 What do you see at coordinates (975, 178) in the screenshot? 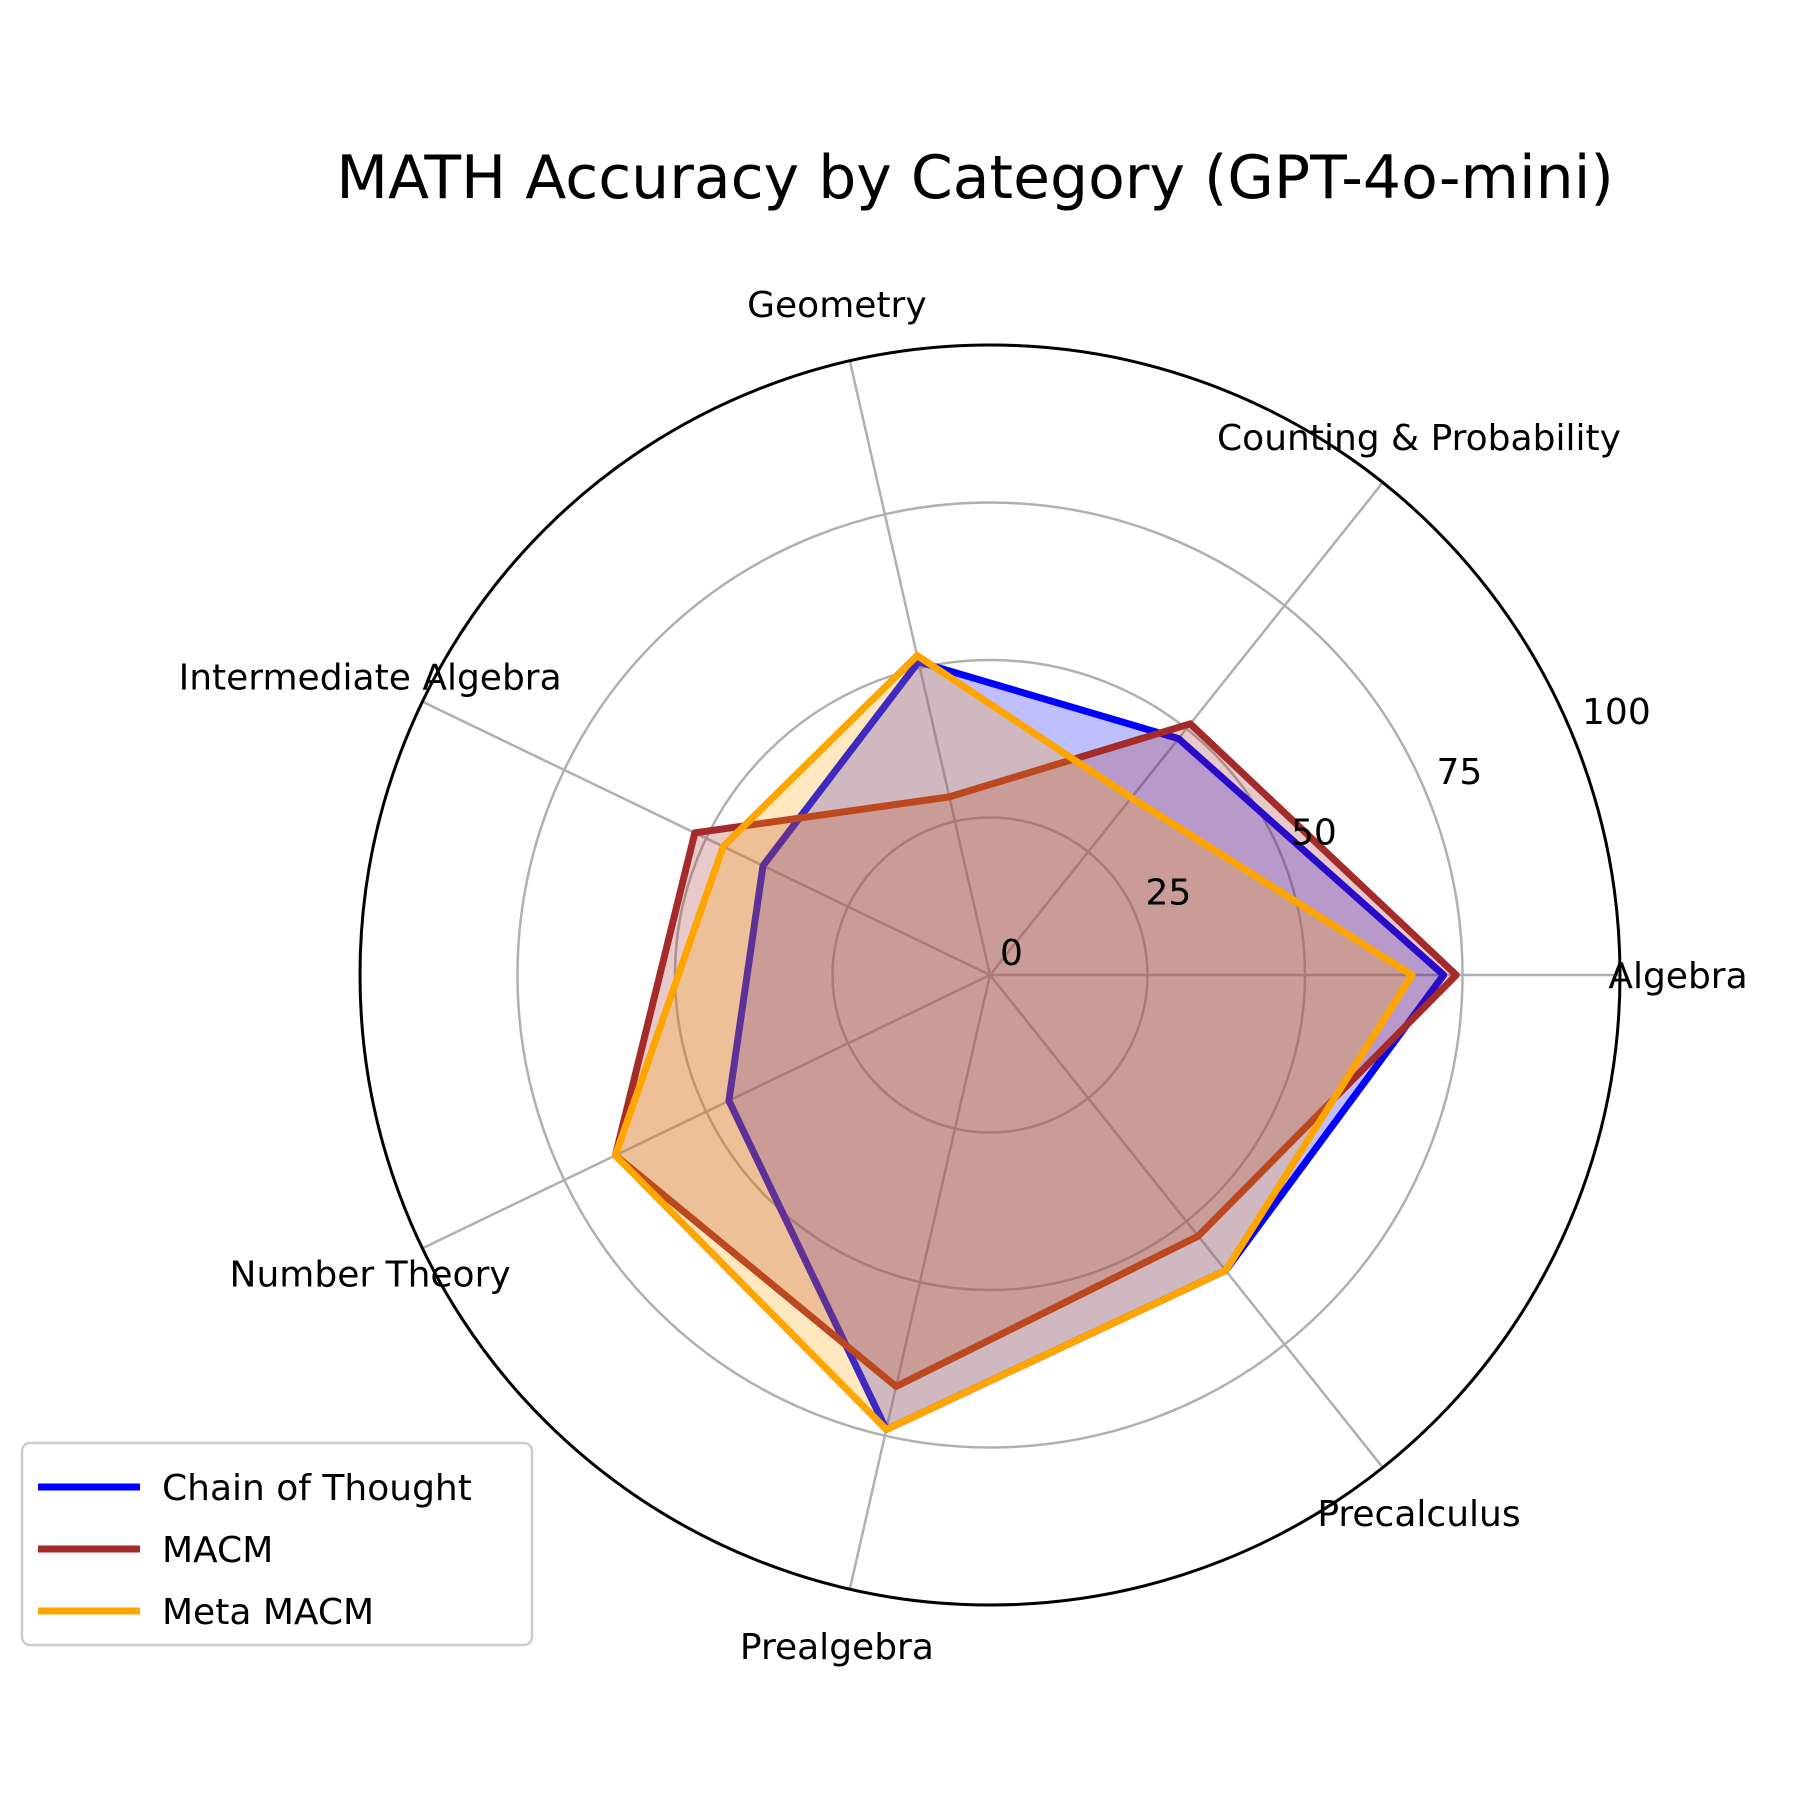
I see `chart-title: MATH Accuracy by Category (GPT-4o-mini)` at bounding box center [975, 178].